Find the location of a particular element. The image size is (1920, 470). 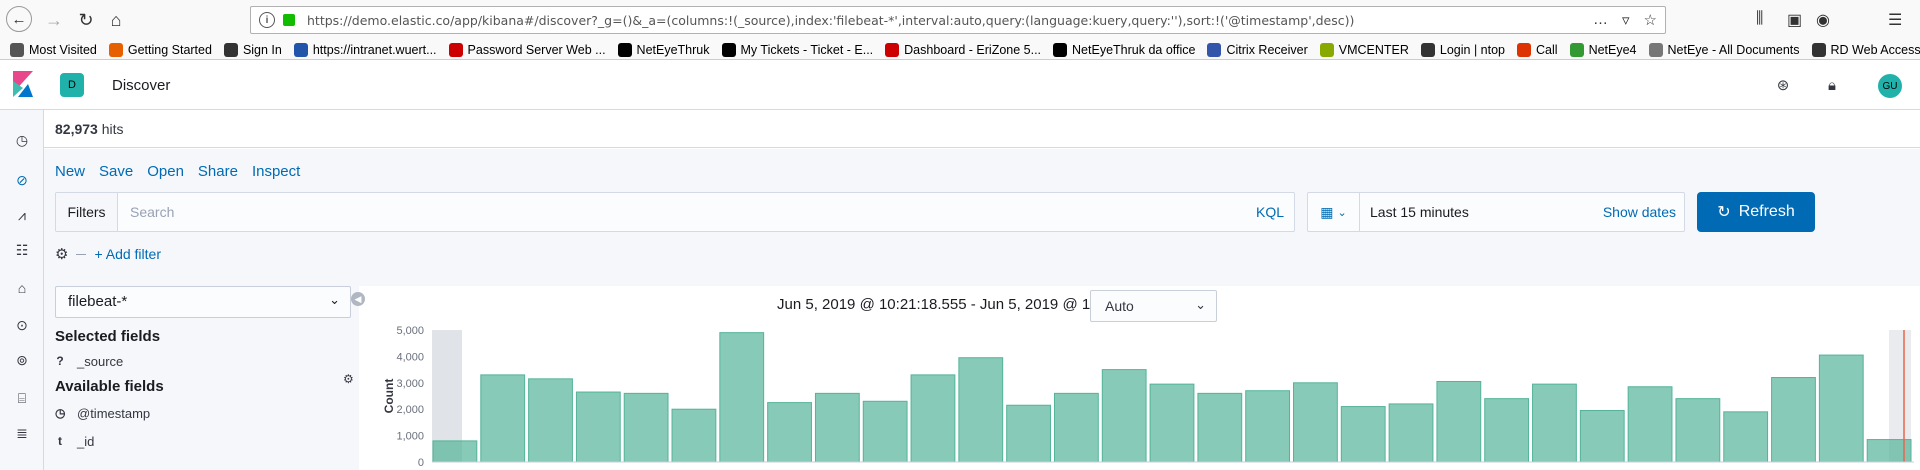

filters-label: Filters is located at coordinates (87, 212).